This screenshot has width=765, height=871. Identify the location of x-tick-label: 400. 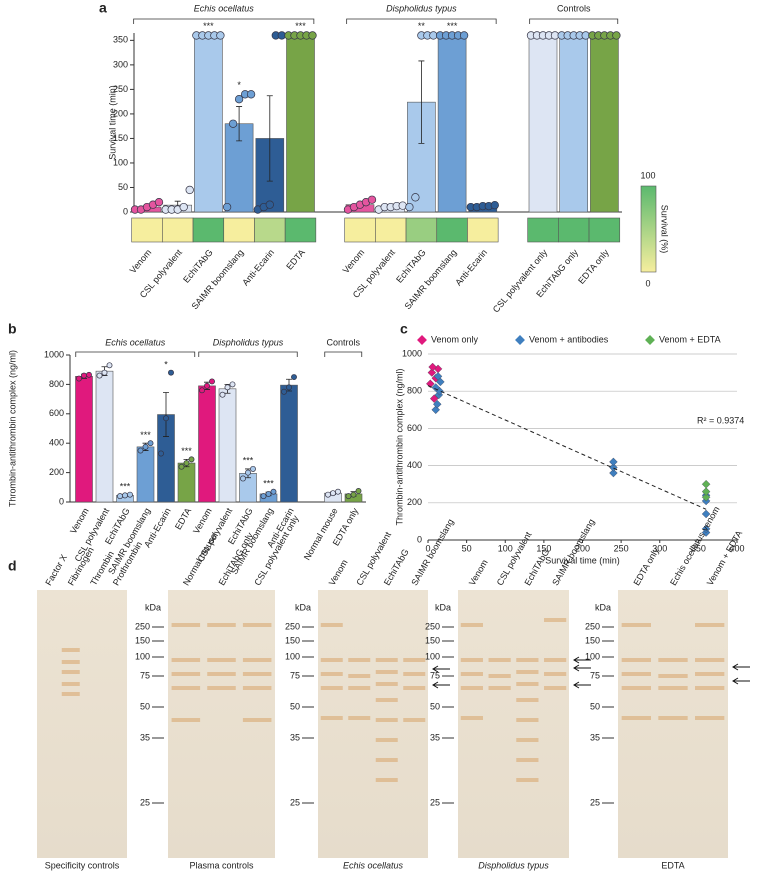
(736, 548).